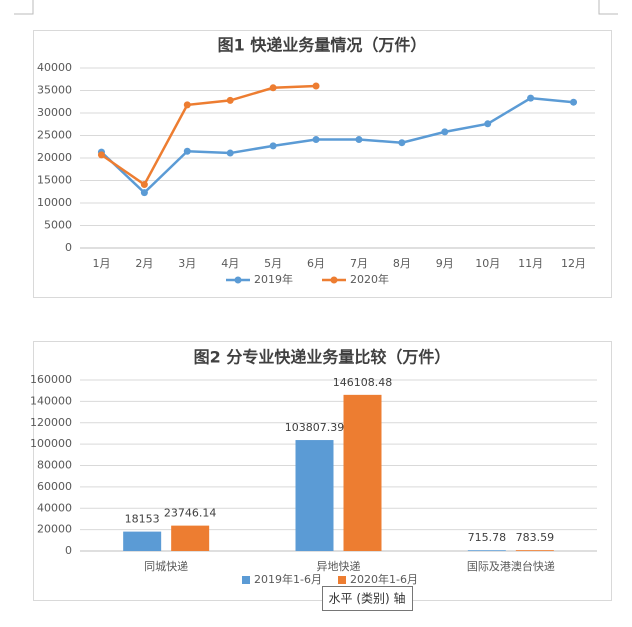 This screenshot has height=627, width=632. I want to click on x-tick-label: 1月, so click(101, 263).